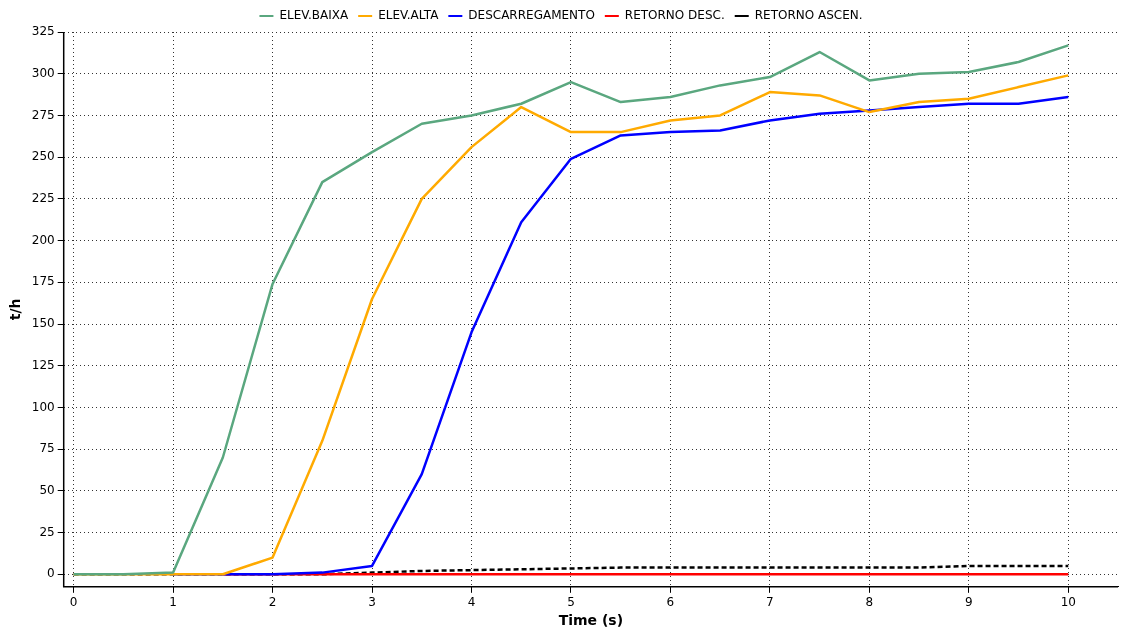  I want to click on x-tick-label: 2, so click(272, 602).